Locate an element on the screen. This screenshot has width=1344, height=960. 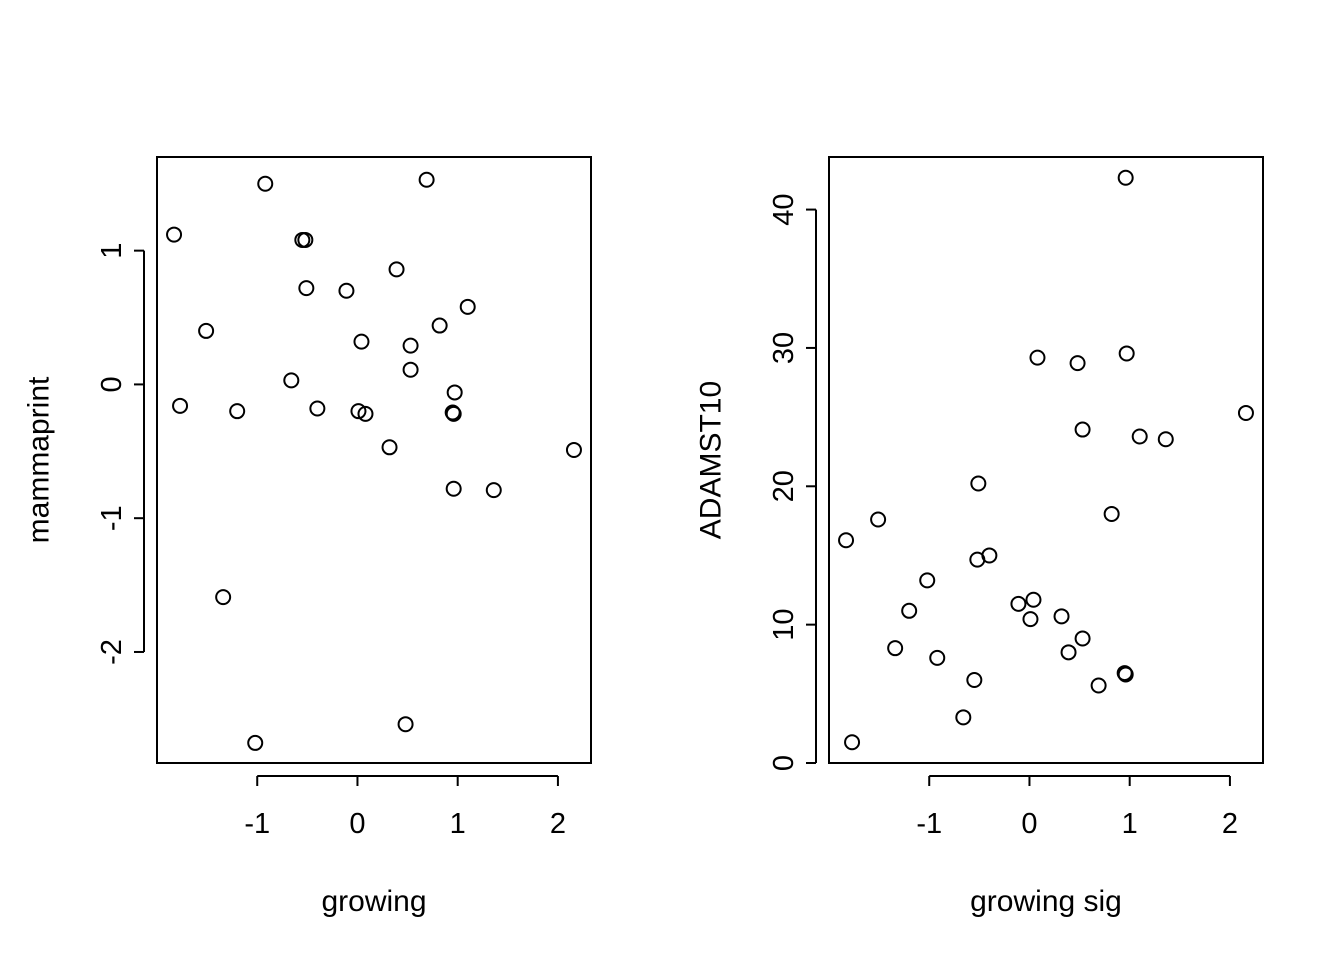
y-axis-title: ADAMST10 is located at coordinates (711, 460).